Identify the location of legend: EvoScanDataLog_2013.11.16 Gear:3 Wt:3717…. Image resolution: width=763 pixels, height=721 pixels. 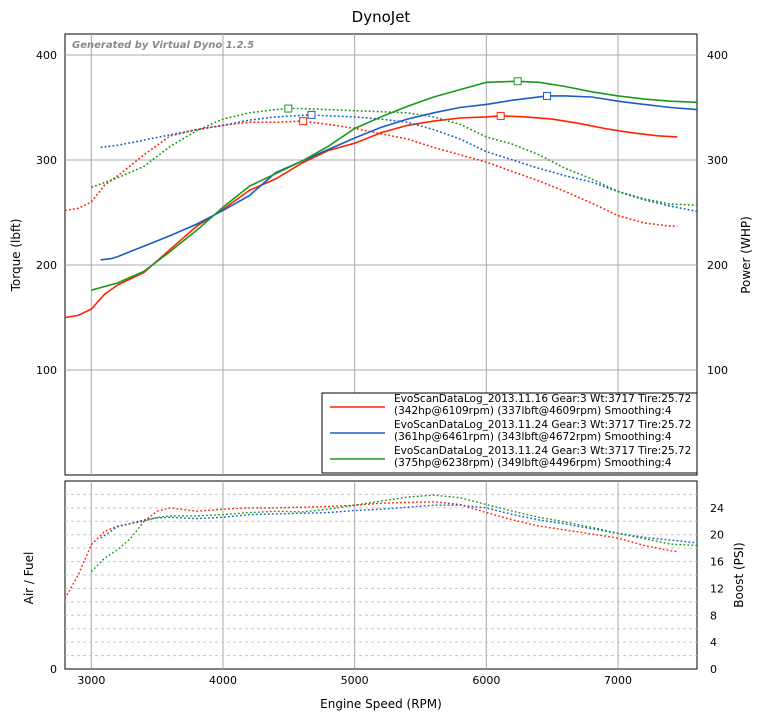
(509, 433).